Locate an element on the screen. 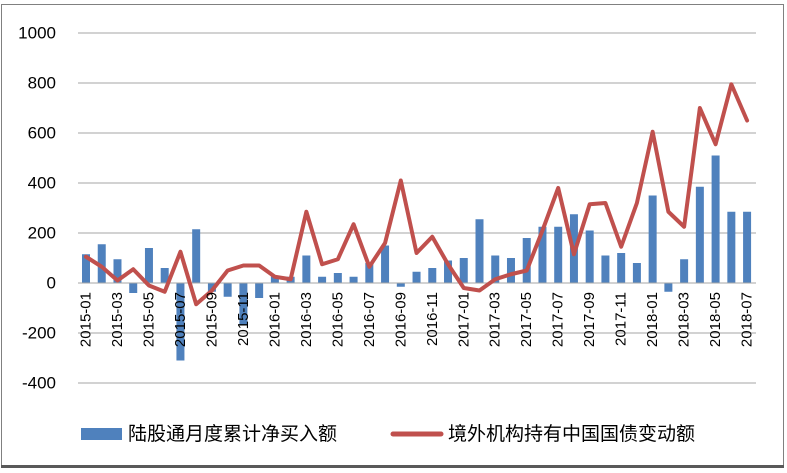 The width and height of the screenshot is (787, 473). x-axis-label: 2016-07 is located at coordinates (369, 319).